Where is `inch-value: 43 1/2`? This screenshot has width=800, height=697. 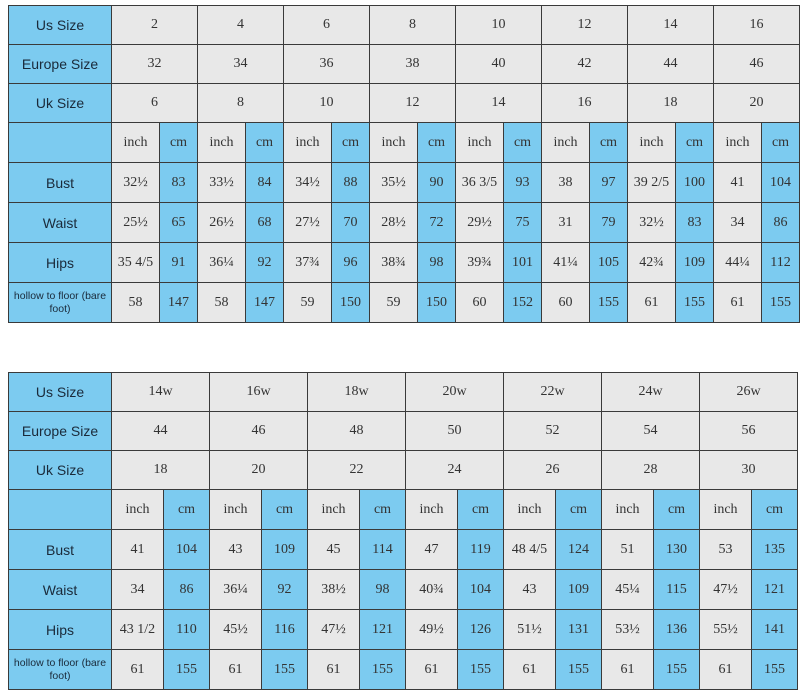
inch-value: 43 1/2 is located at coordinates (137, 629).